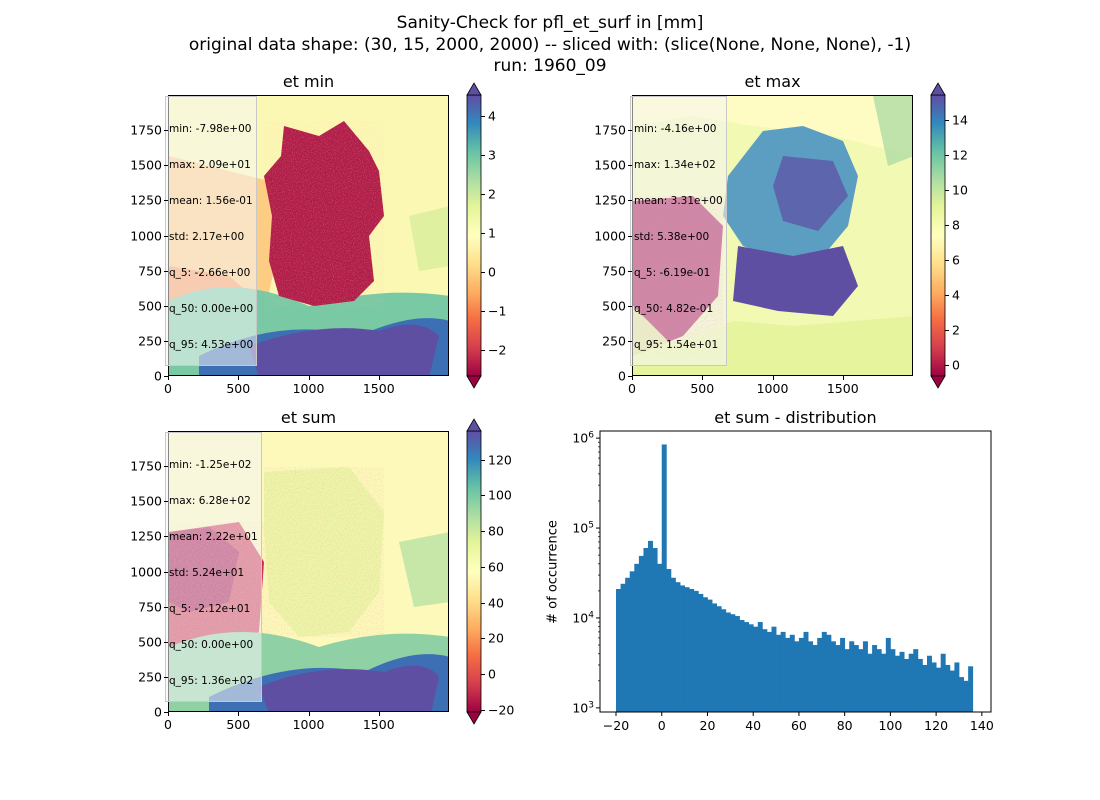 The width and height of the screenshot is (1100, 800). I want to click on histogram-y-tick-label: 104, so click(583, 618).